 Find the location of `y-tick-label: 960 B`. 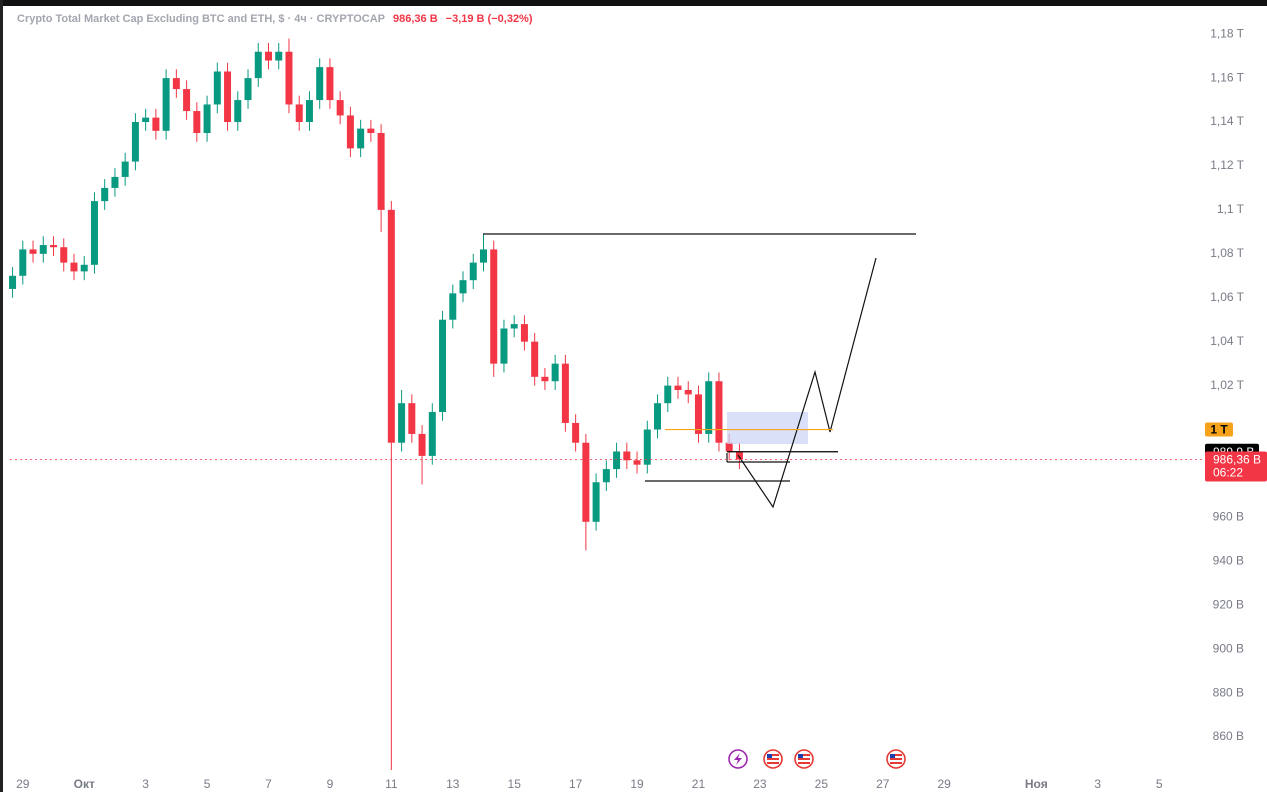

y-tick-label: 960 B is located at coordinates (1228, 517).